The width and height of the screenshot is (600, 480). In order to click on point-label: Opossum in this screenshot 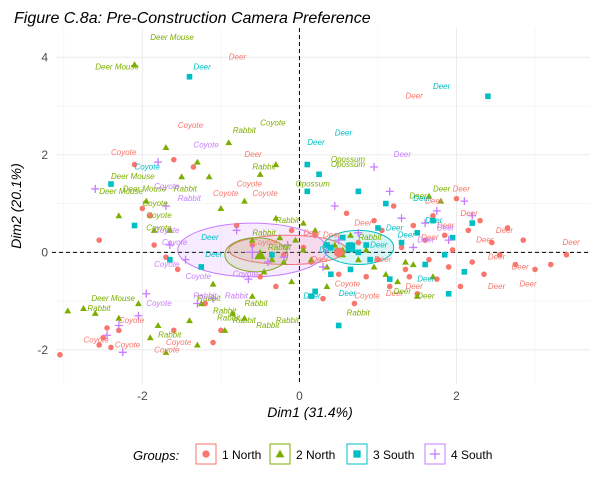, I will do `click(348, 164)`.